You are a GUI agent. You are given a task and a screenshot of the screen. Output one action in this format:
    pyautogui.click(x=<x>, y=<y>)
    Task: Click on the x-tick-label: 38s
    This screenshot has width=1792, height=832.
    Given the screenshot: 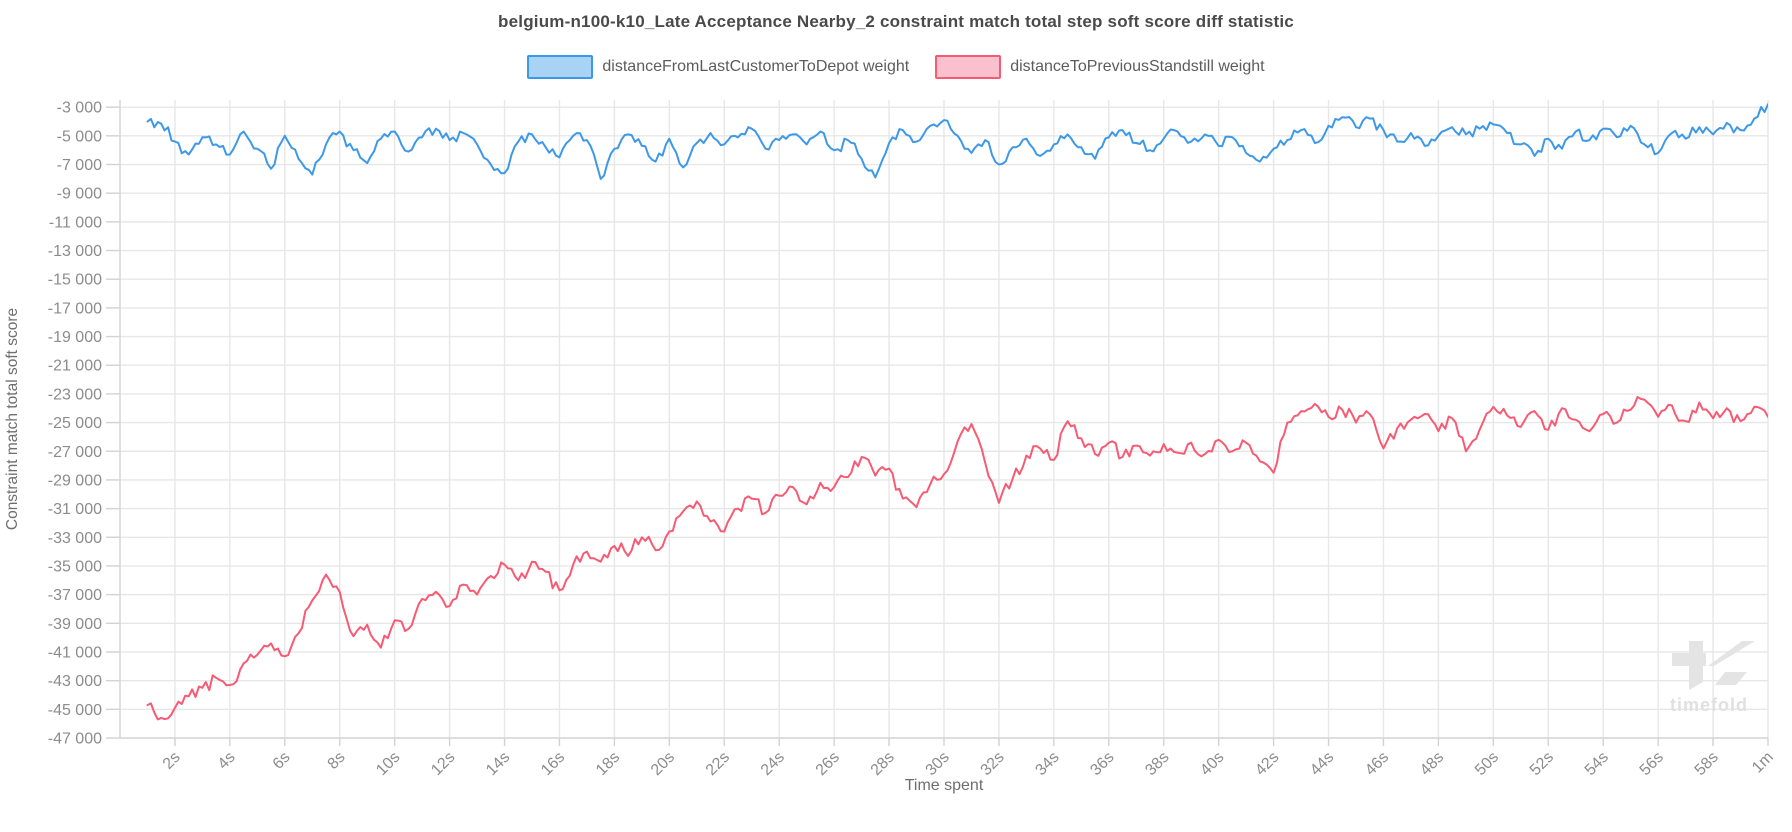 What is the action you would take?
    pyautogui.click(x=1157, y=764)
    